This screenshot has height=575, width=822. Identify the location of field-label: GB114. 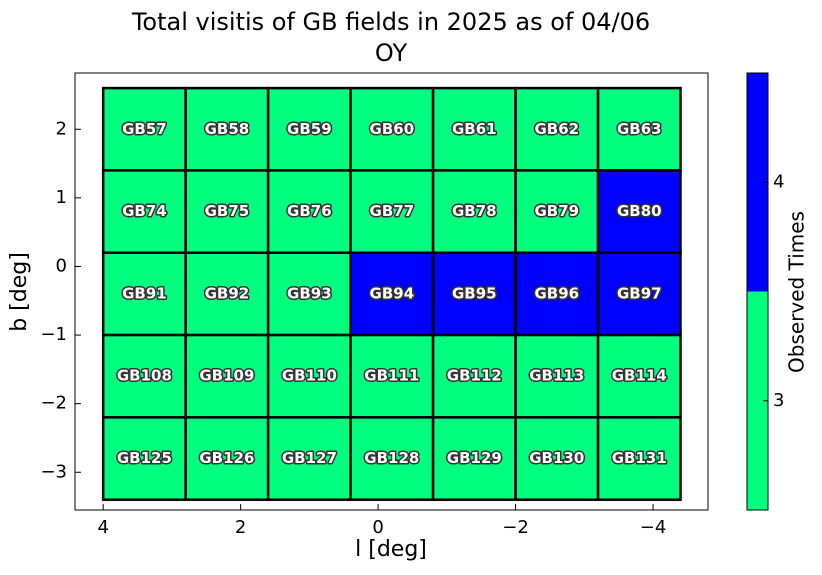
(639, 376).